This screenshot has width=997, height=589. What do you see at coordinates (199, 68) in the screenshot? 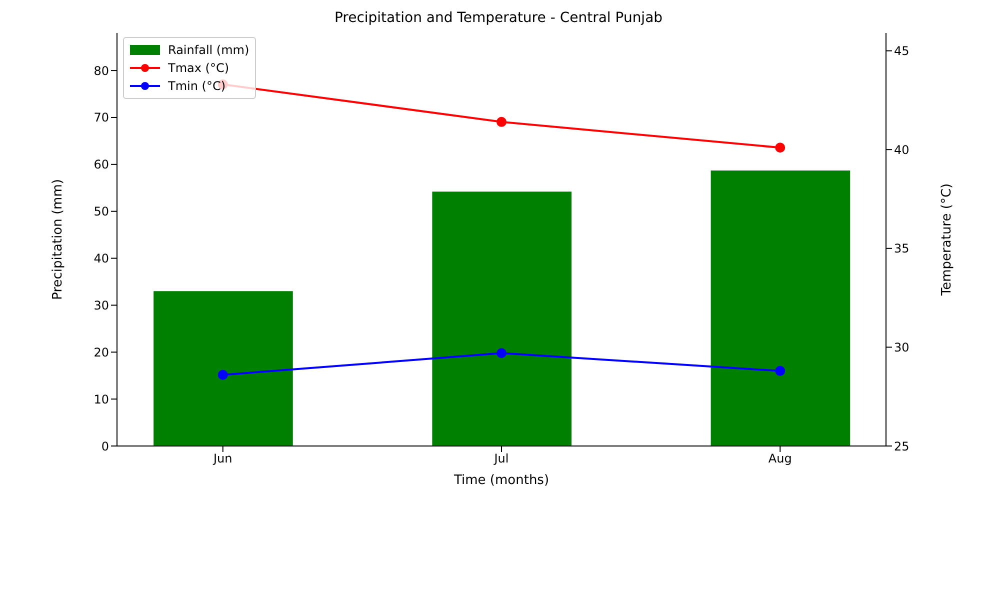
I see `legend-label: Tmax (°C)` at bounding box center [199, 68].